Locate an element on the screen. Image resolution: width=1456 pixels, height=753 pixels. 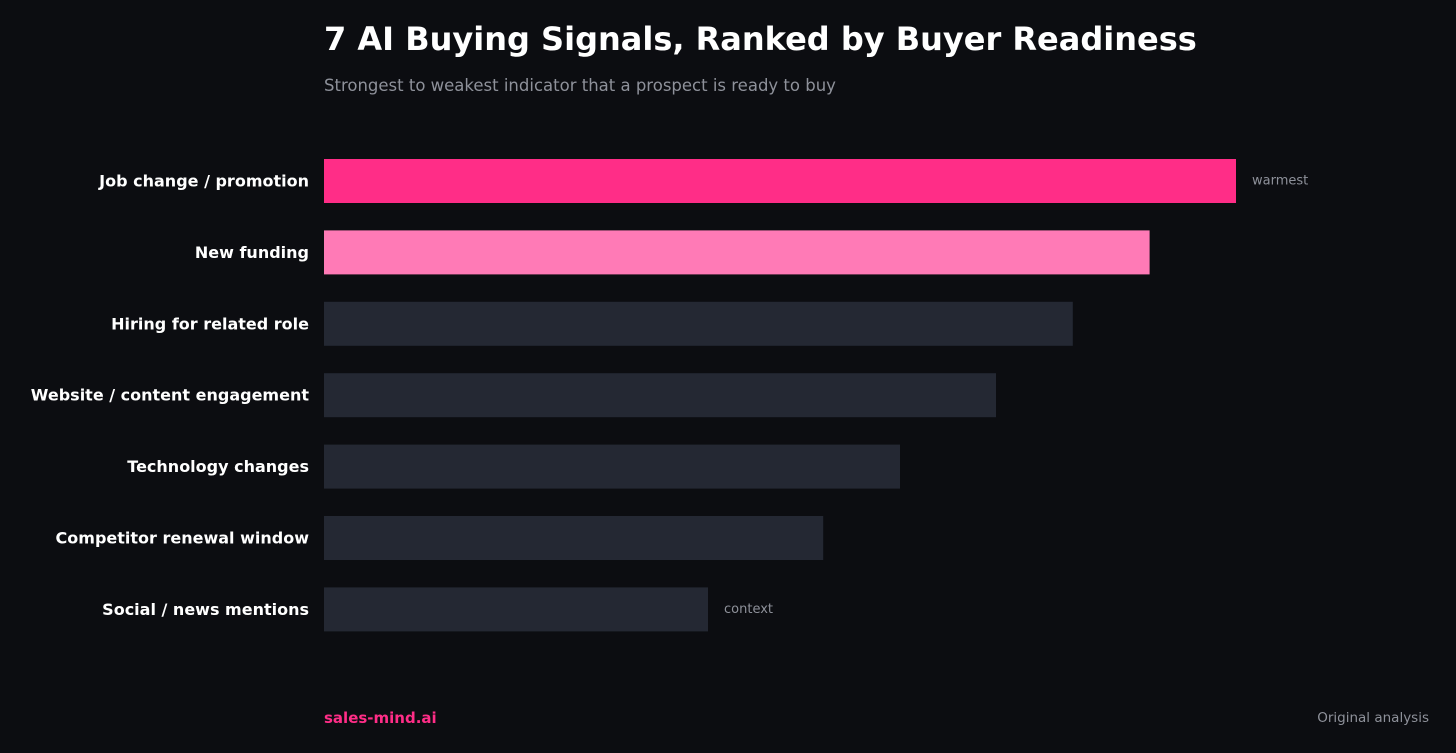
category-label: Technology changes is located at coordinates (218, 466).